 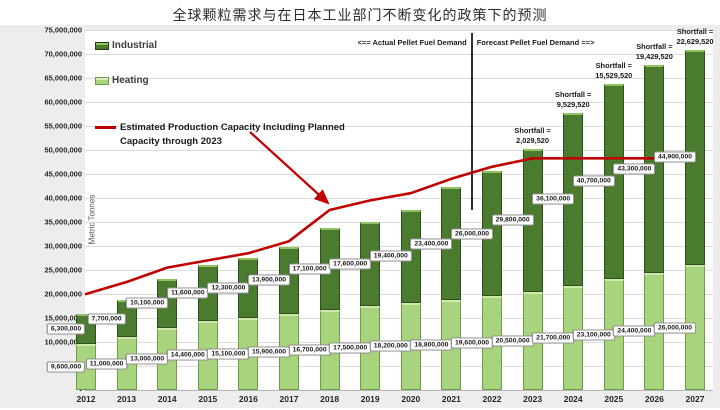 What do you see at coordinates (614, 70) in the screenshot?
I see `shortfall-label-2025: Shortfall = 15,529,520` at bounding box center [614, 70].